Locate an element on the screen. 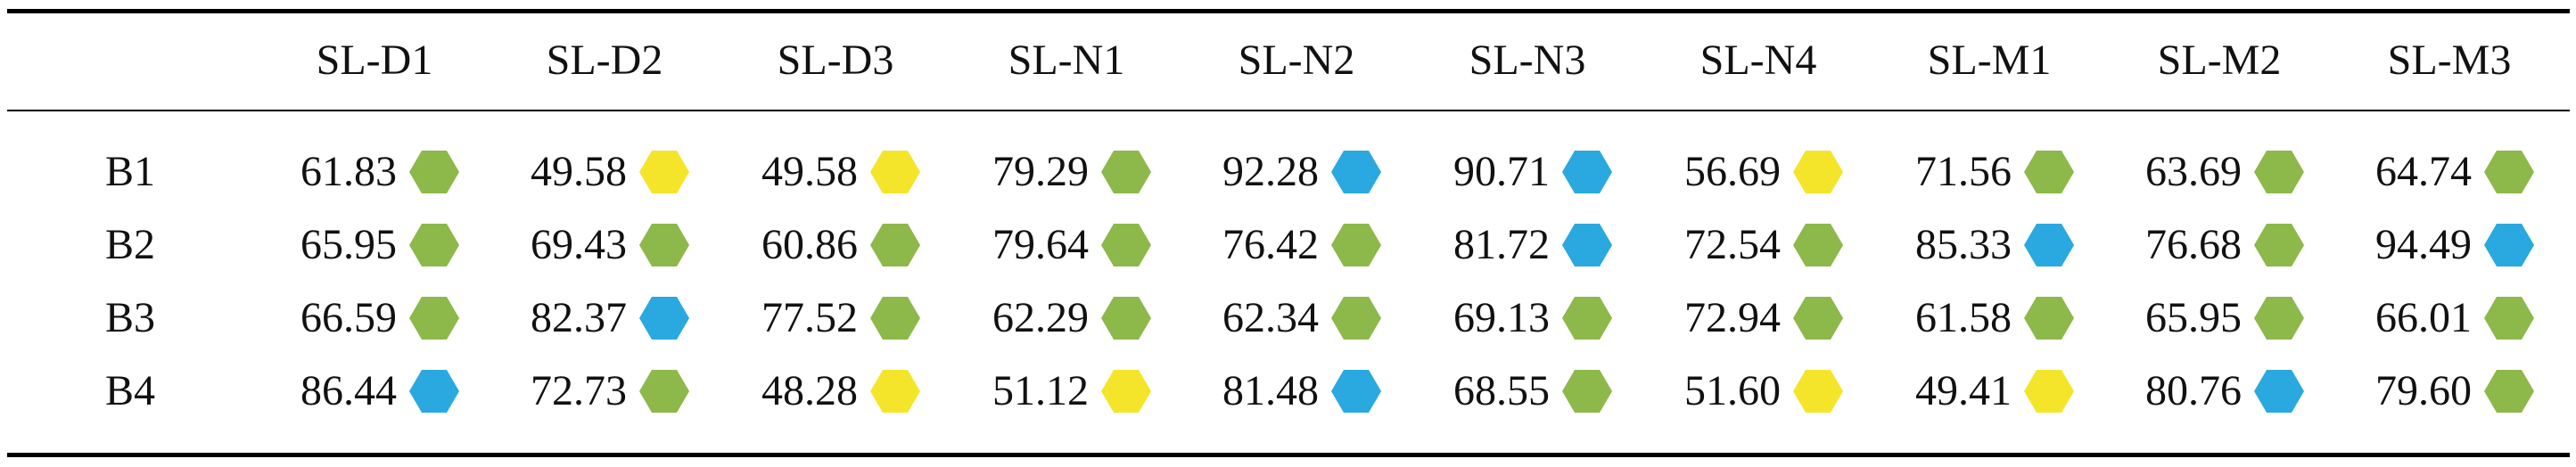  table-cell: 66.59 is located at coordinates (379, 318).